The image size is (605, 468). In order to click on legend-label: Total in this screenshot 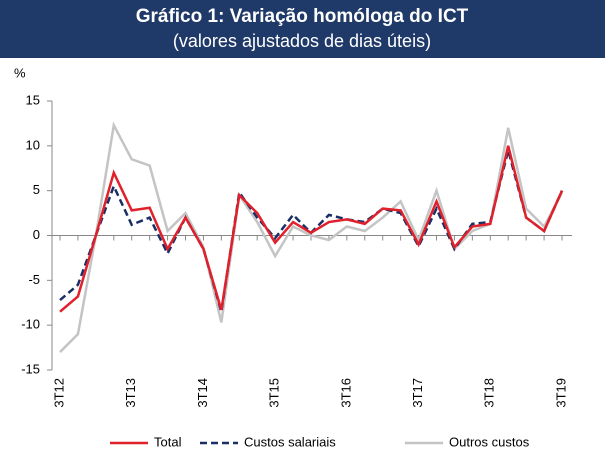, I will do `click(168, 441)`.